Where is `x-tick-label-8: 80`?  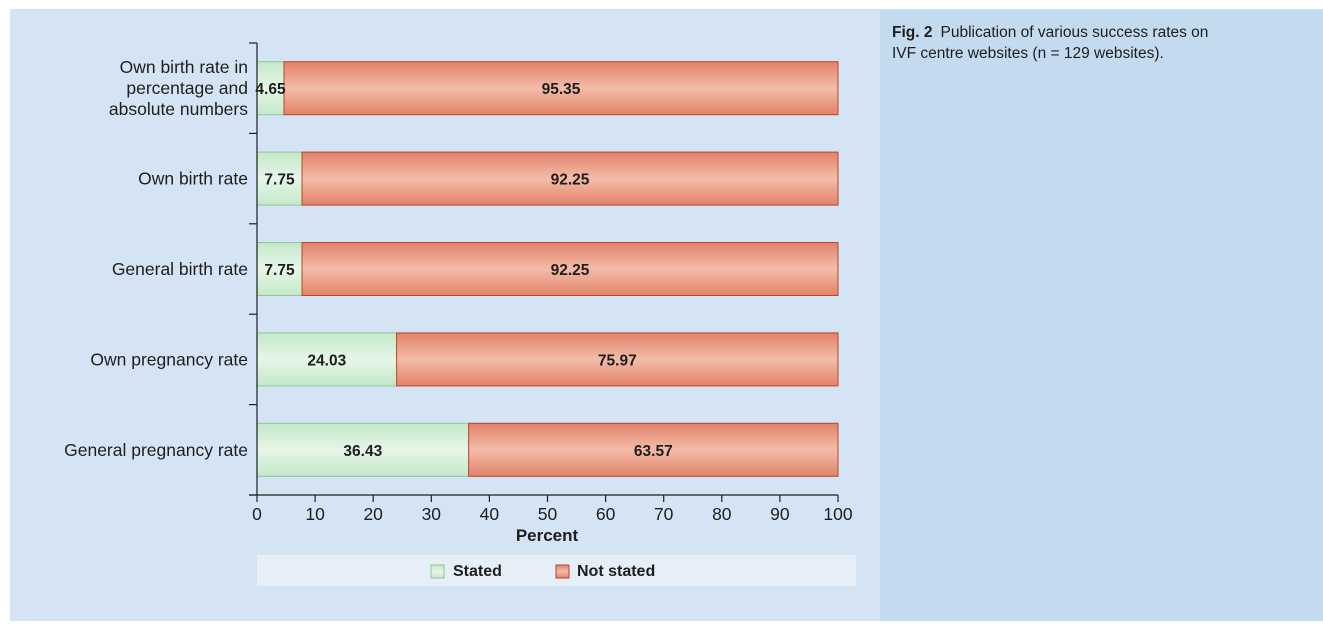
x-tick-label-8: 80 is located at coordinates (722, 514).